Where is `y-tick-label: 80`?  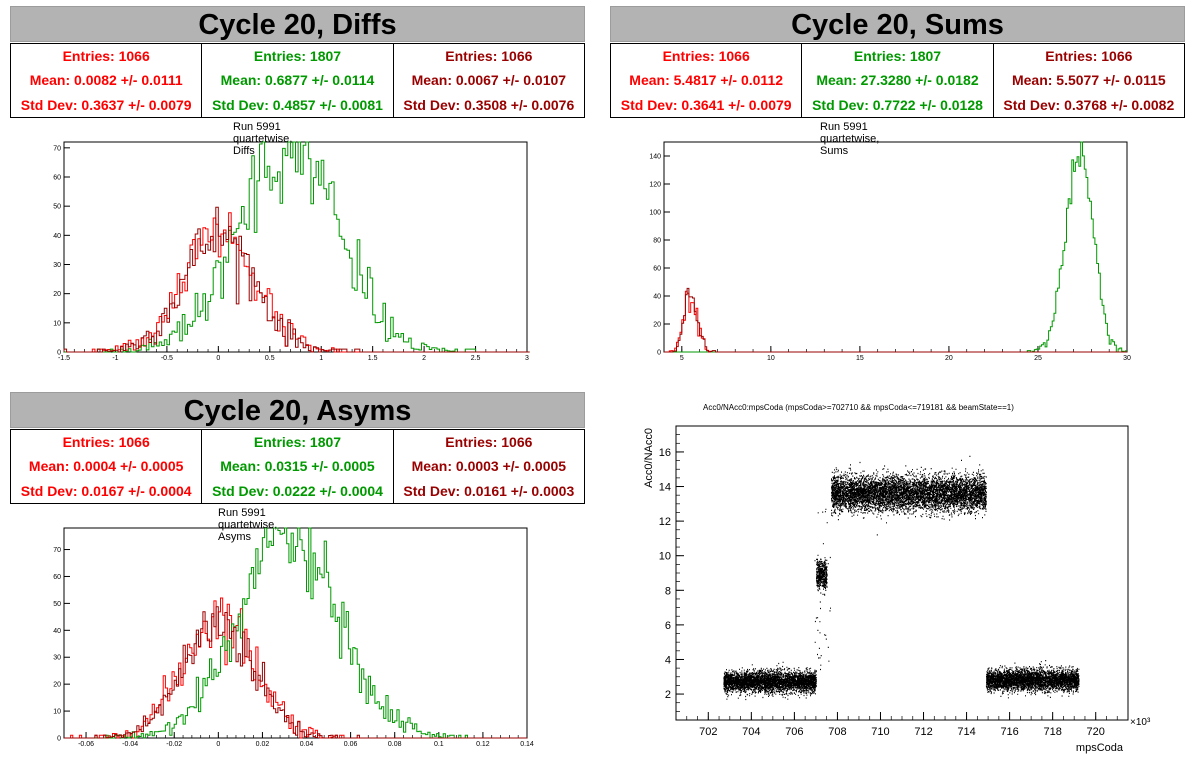
y-tick-label: 80 is located at coordinates (657, 241).